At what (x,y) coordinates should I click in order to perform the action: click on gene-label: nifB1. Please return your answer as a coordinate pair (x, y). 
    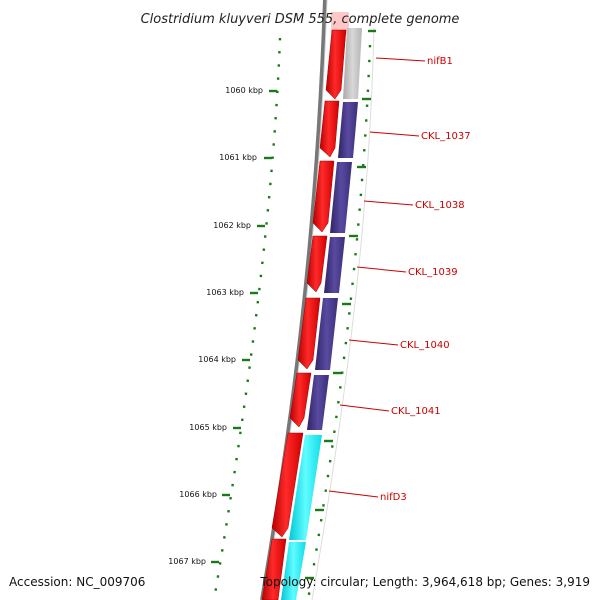
    Looking at the image, I should click on (440, 61).